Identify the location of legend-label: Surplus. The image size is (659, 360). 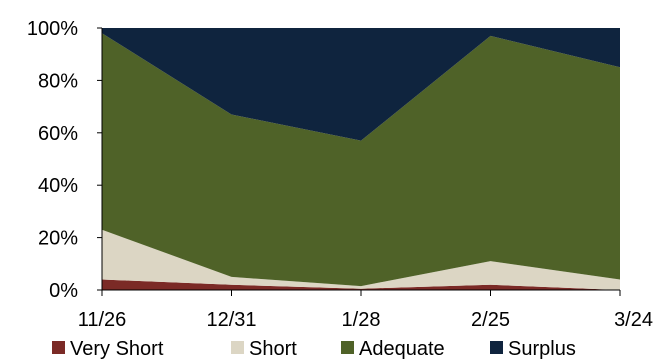
(542, 349).